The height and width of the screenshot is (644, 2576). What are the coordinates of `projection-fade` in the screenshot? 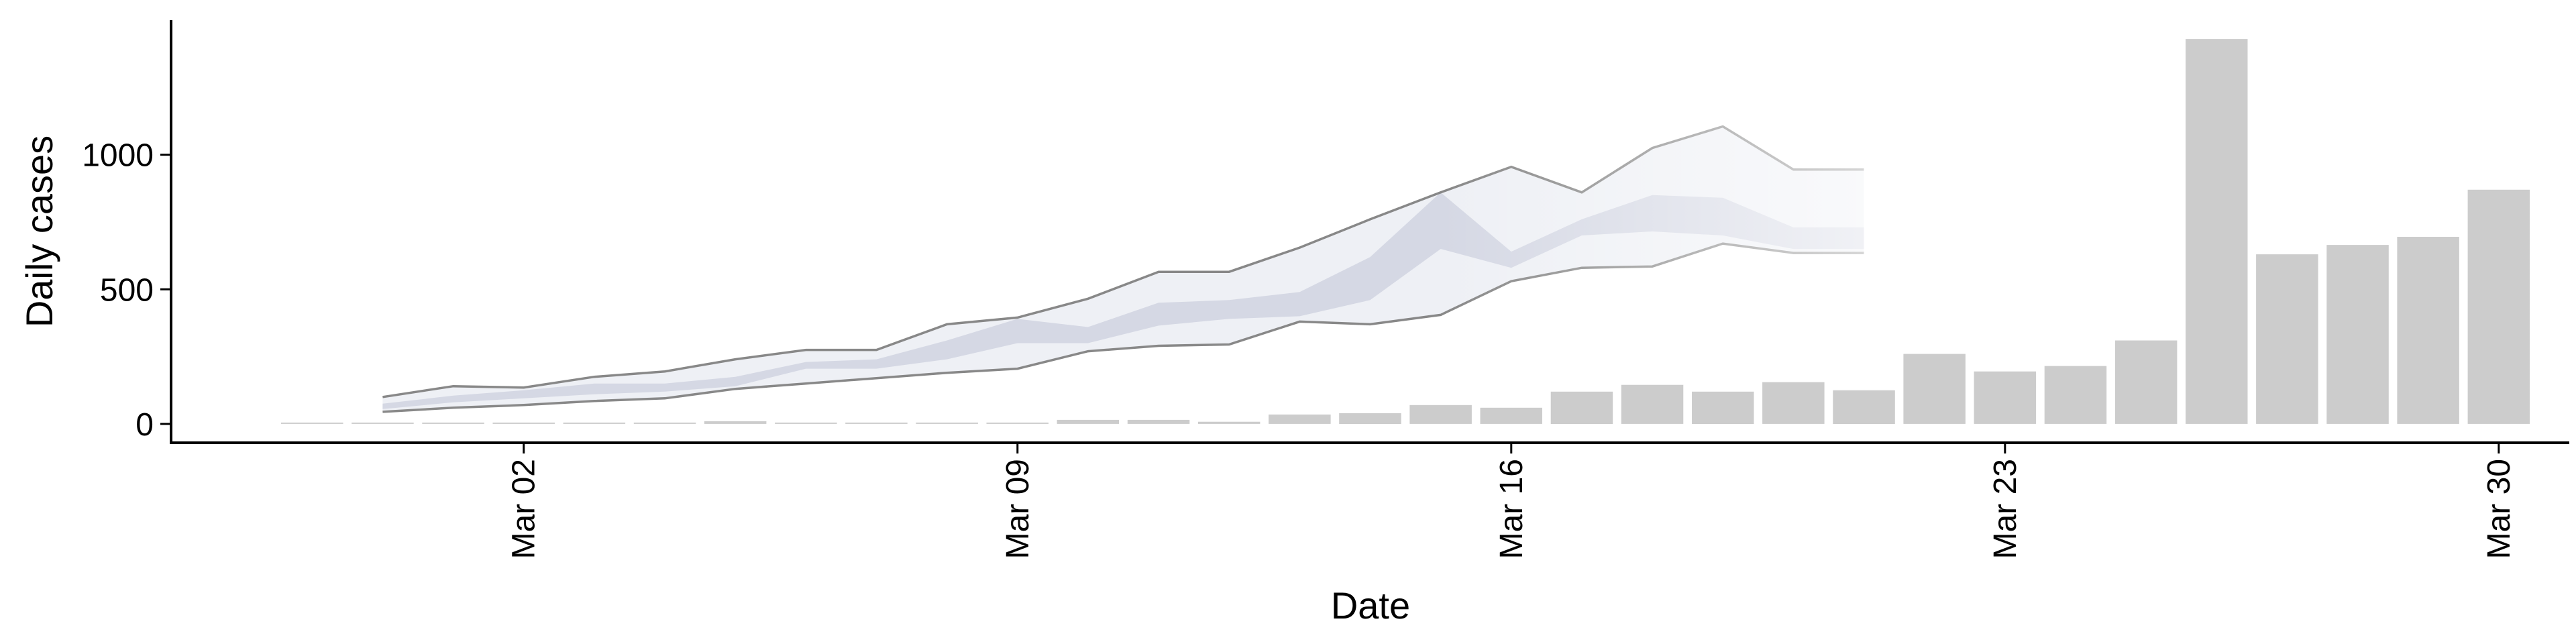 It's located at (1653, 231).